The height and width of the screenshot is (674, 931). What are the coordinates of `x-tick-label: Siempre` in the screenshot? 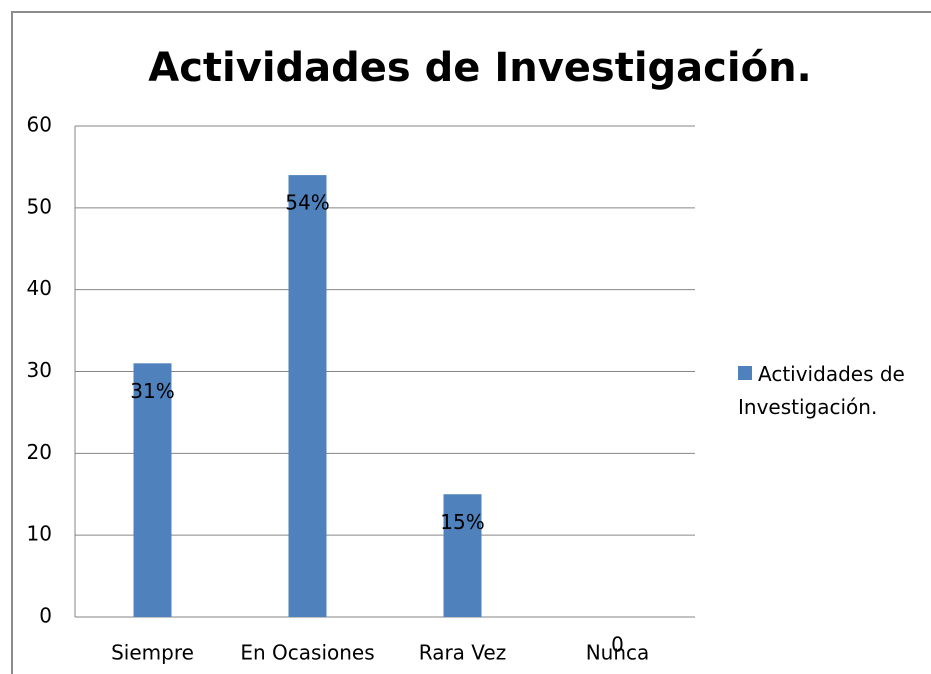 It's located at (152, 653).